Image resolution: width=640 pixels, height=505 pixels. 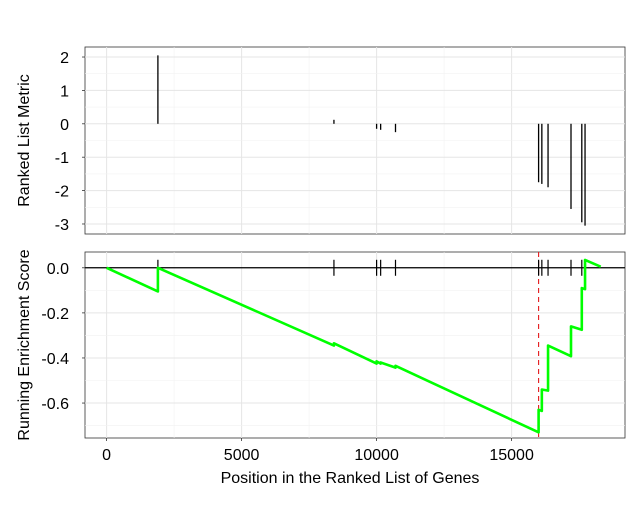 What do you see at coordinates (106, 455) in the screenshot?
I see `x-tick-label: 0` at bounding box center [106, 455].